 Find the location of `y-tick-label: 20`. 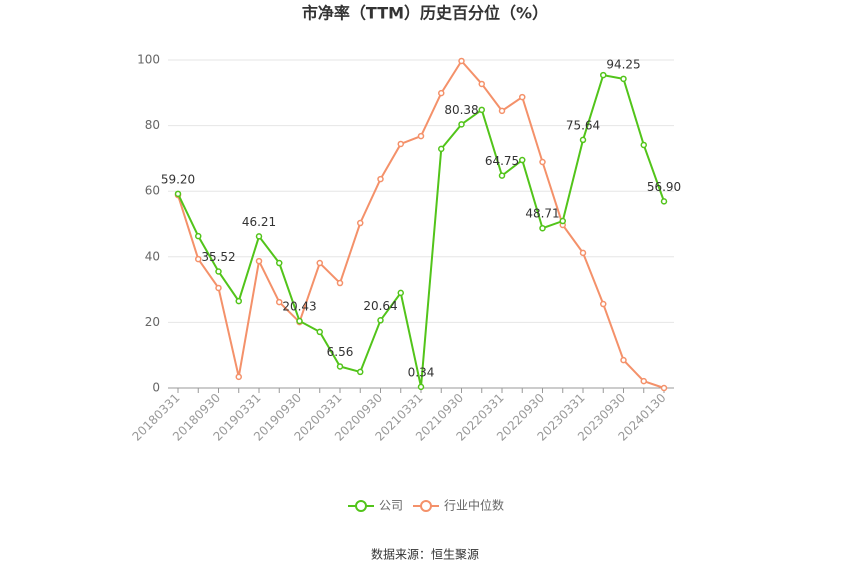

y-tick-label: 20 is located at coordinates (152, 322).